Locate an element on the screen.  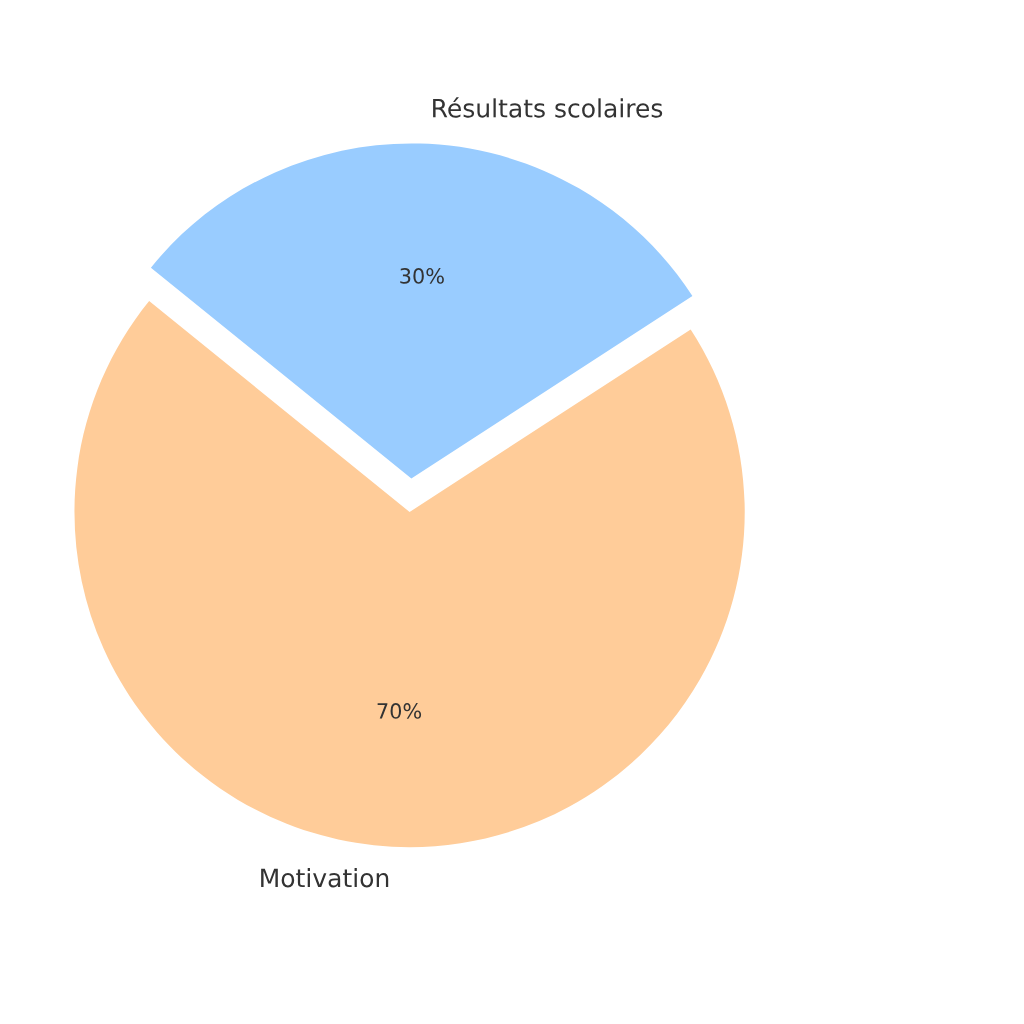
slice-label: Motivation is located at coordinates (325, 878).